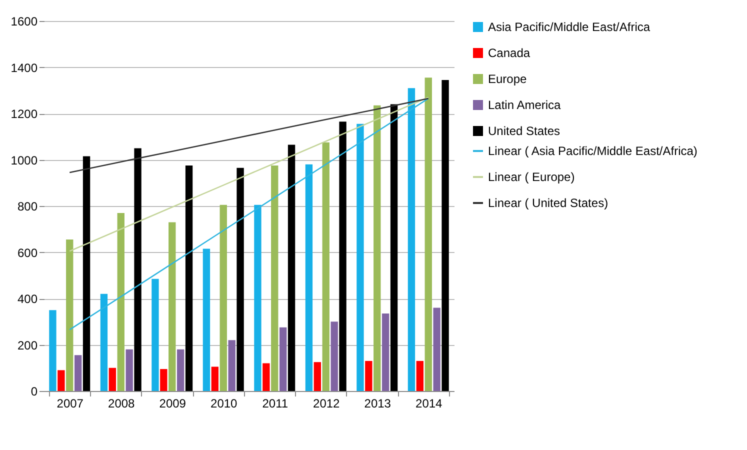  What do you see at coordinates (378, 403) in the screenshot?
I see `x-tick-label: 2013` at bounding box center [378, 403].